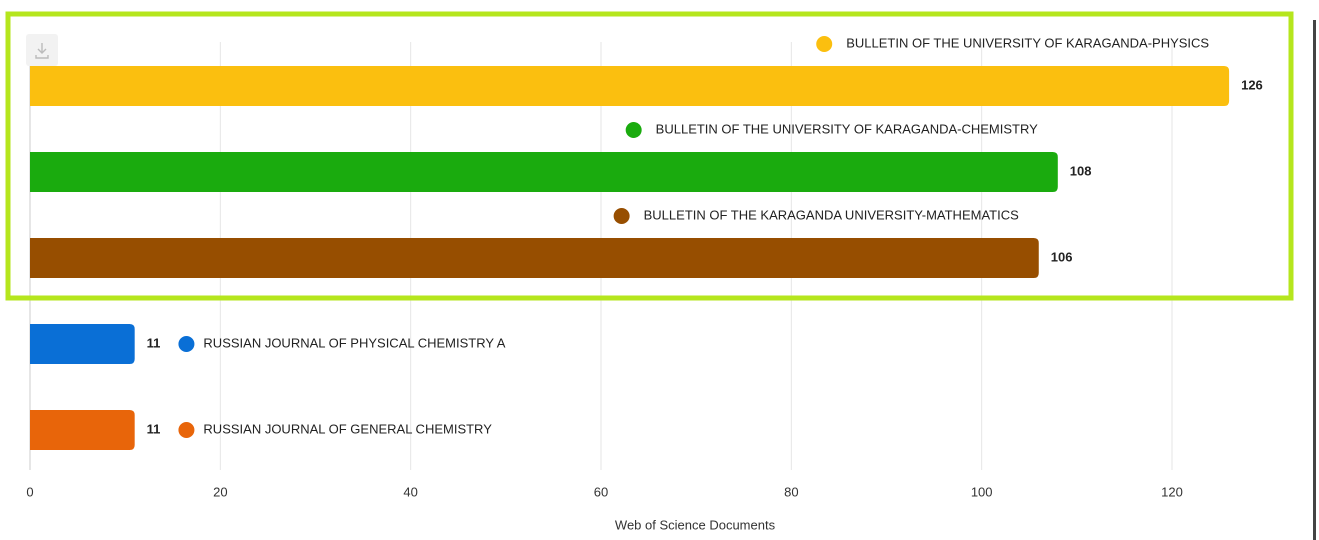 Image resolution: width=1319 pixels, height=540 pixels. What do you see at coordinates (1252, 84) in the screenshot?
I see `value-label: 126` at bounding box center [1252, 84].